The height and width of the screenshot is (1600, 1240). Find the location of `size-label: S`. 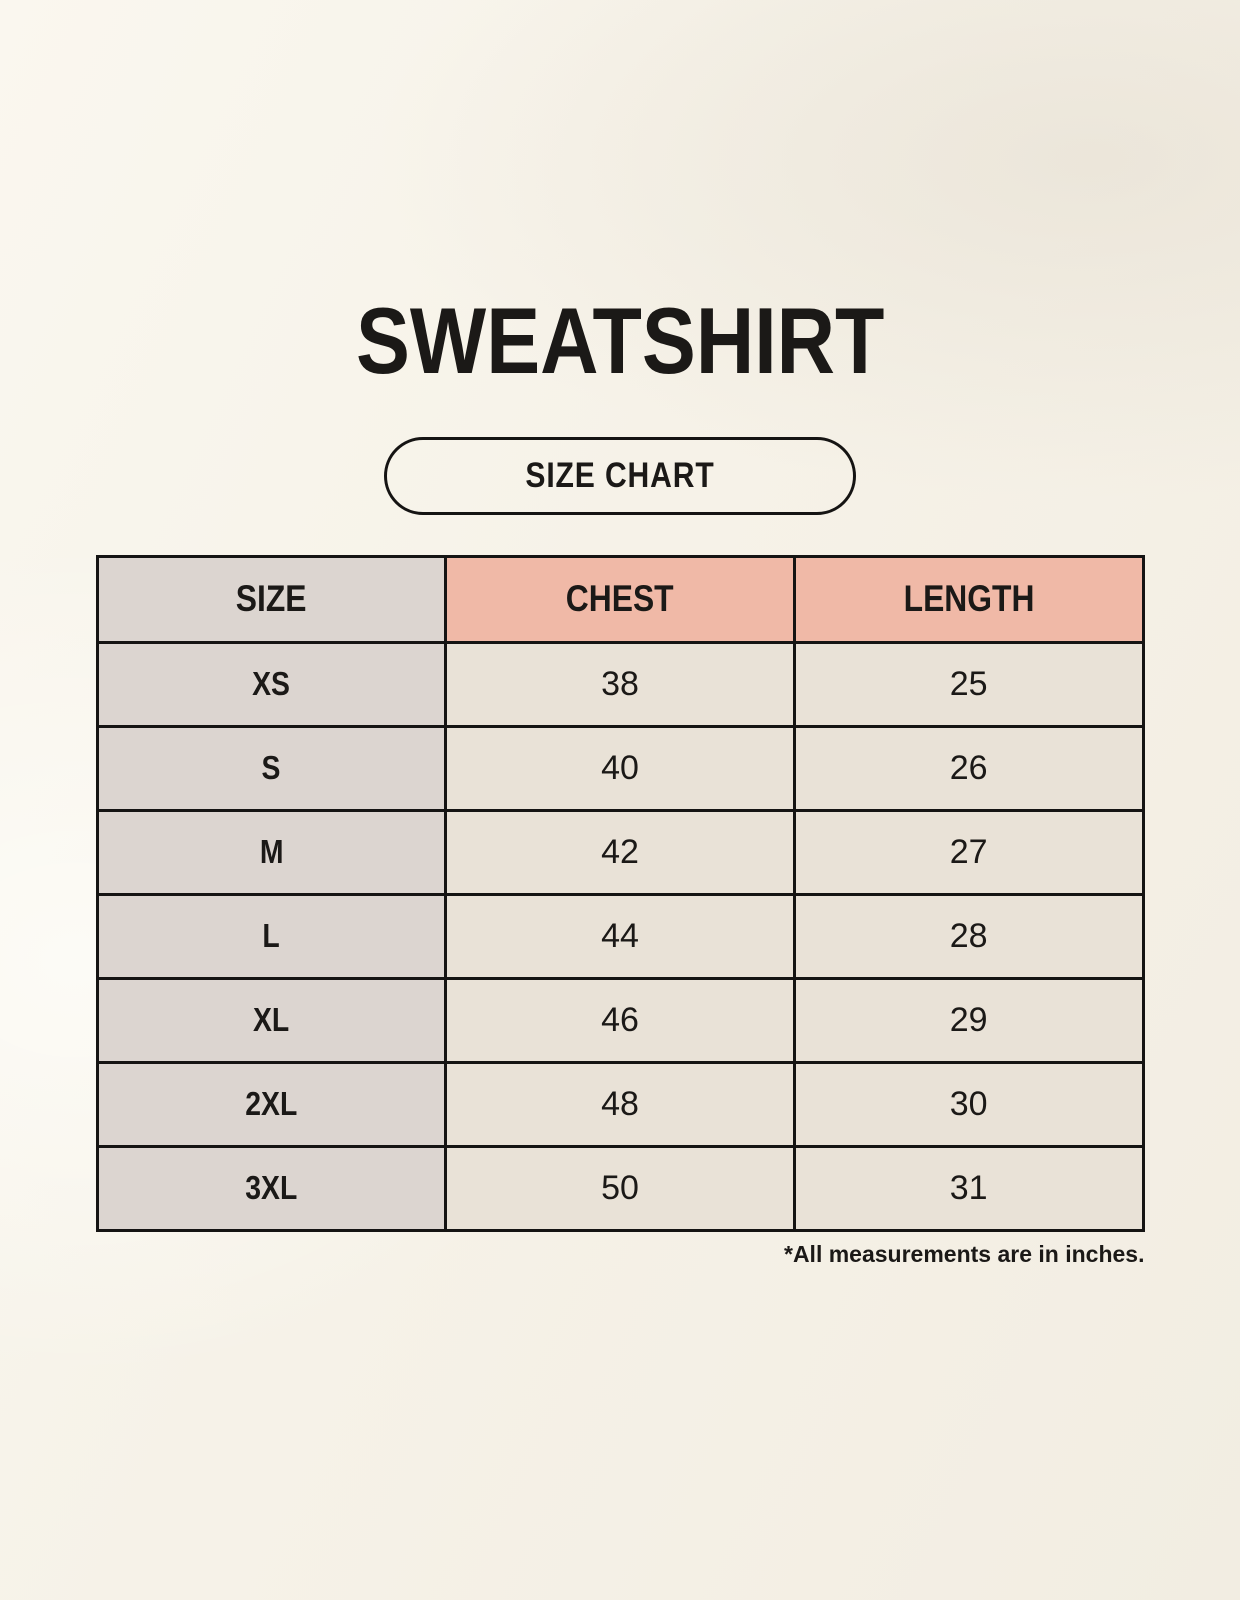

size-label: S is located at coordinates (271, 768).